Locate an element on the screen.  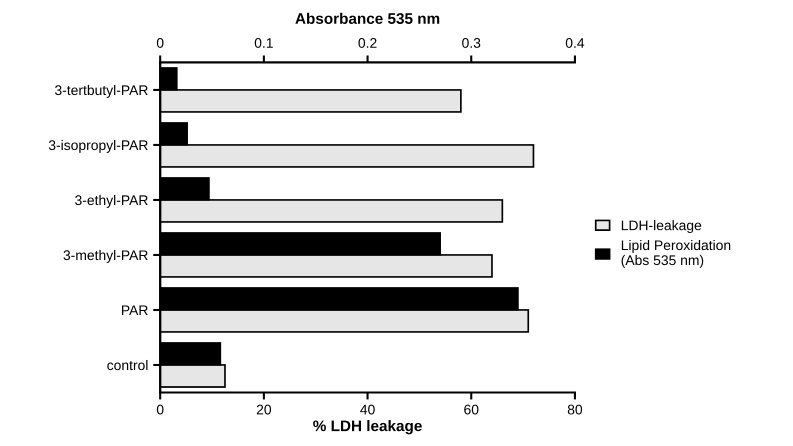
y-tick-label: 3-ethyl-PAR is located at coordinates (111, 201).